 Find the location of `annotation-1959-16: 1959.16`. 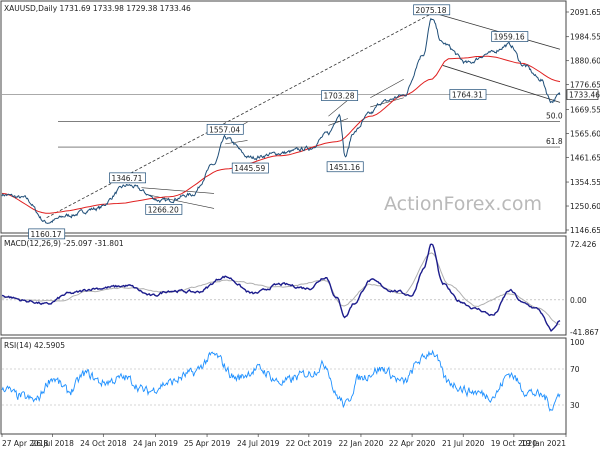

annotation-1959-16: 1959.16 is located at coordinates (509, 37).